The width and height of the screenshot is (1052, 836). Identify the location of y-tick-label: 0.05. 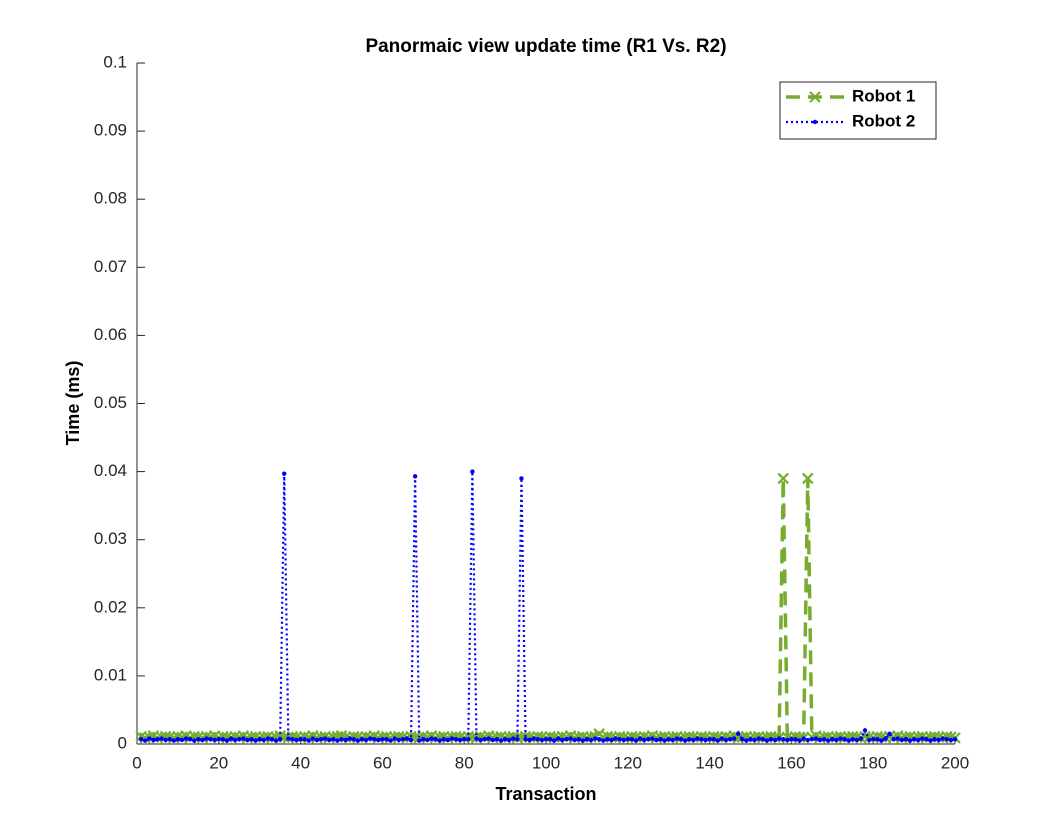
(110, 402).